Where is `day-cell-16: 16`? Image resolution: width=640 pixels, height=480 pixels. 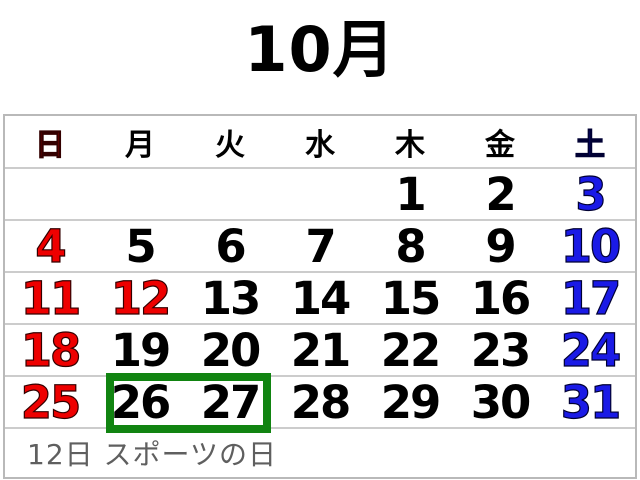 day-cell-16: 16 is located at coordinates (501, 298).